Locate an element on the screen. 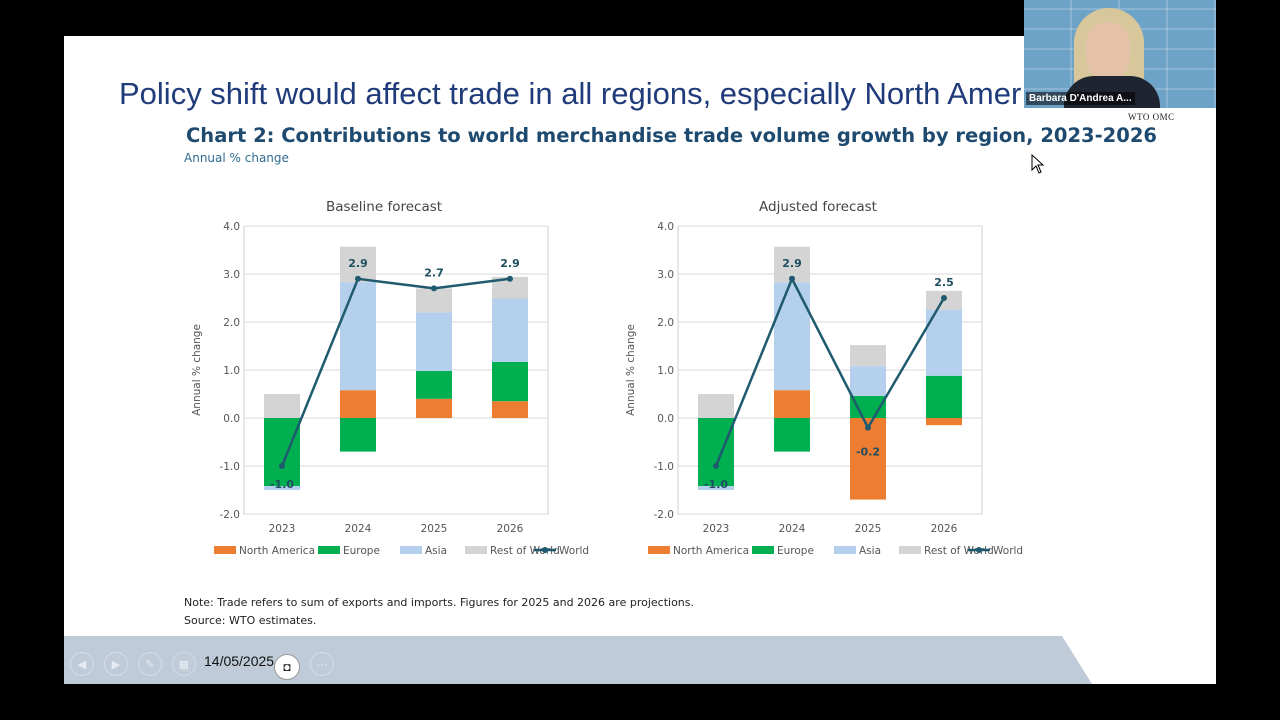  wto-logo-text: WTO OMC is located at coordinates (1151, 117).